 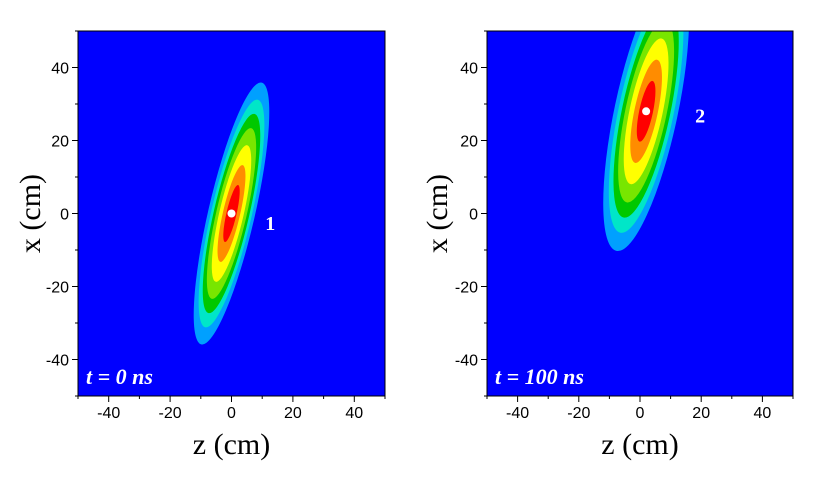 I want to click on y-tick-label-1-20: 20, so click(x=60, y=142).